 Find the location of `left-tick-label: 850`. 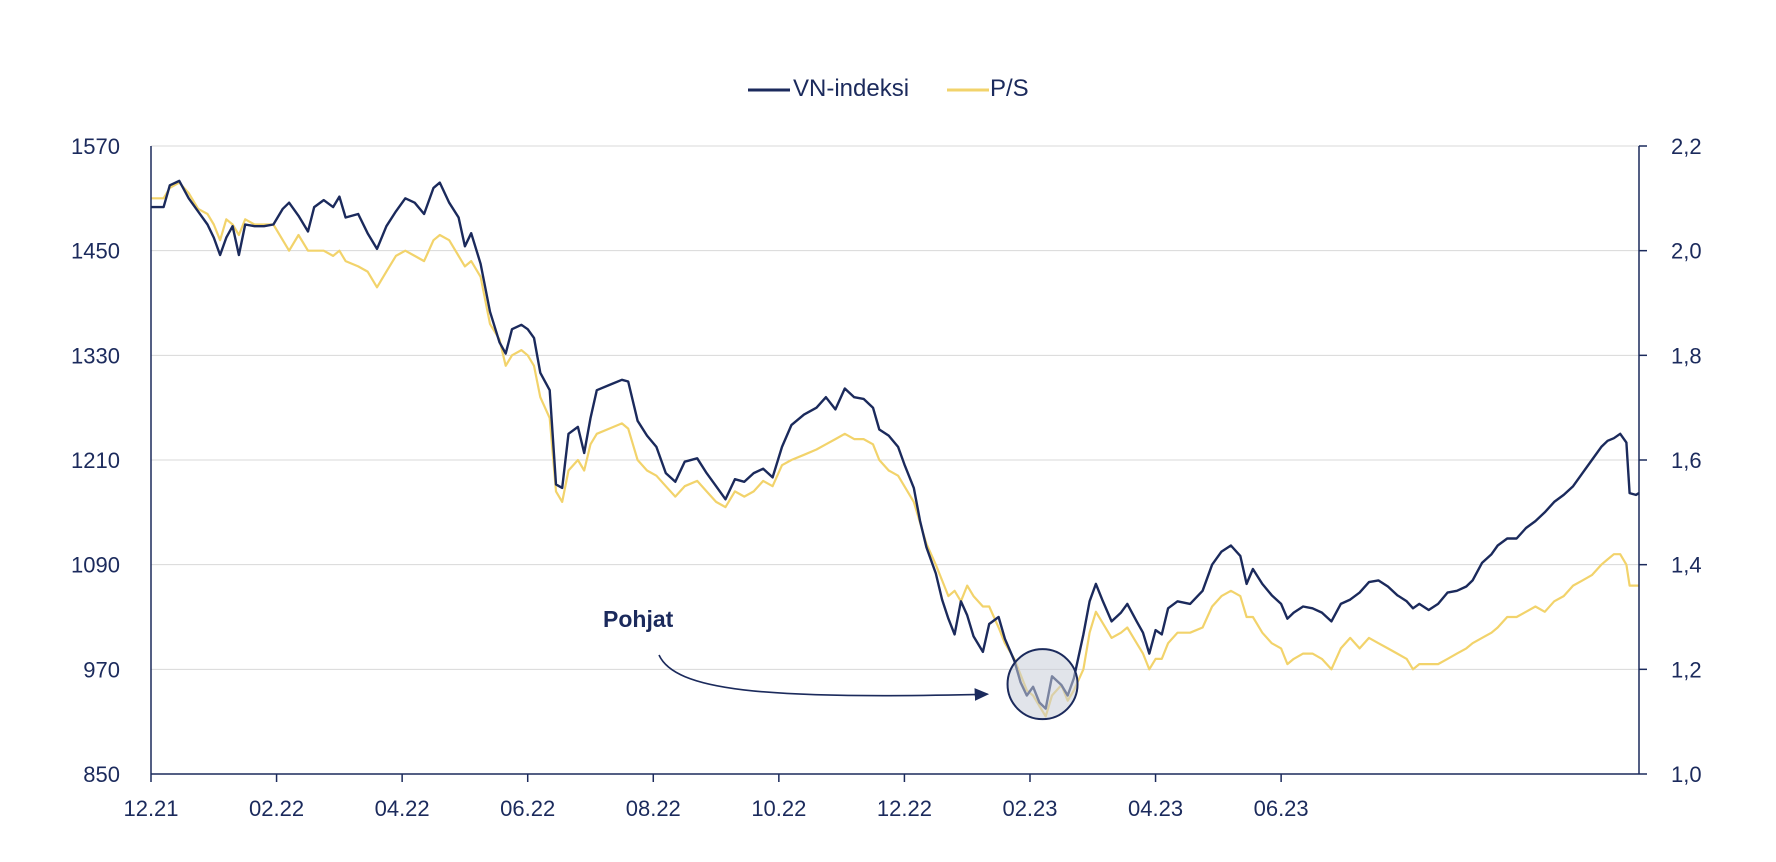

left-tick-label: 850 is located at coordinates (101, 774).